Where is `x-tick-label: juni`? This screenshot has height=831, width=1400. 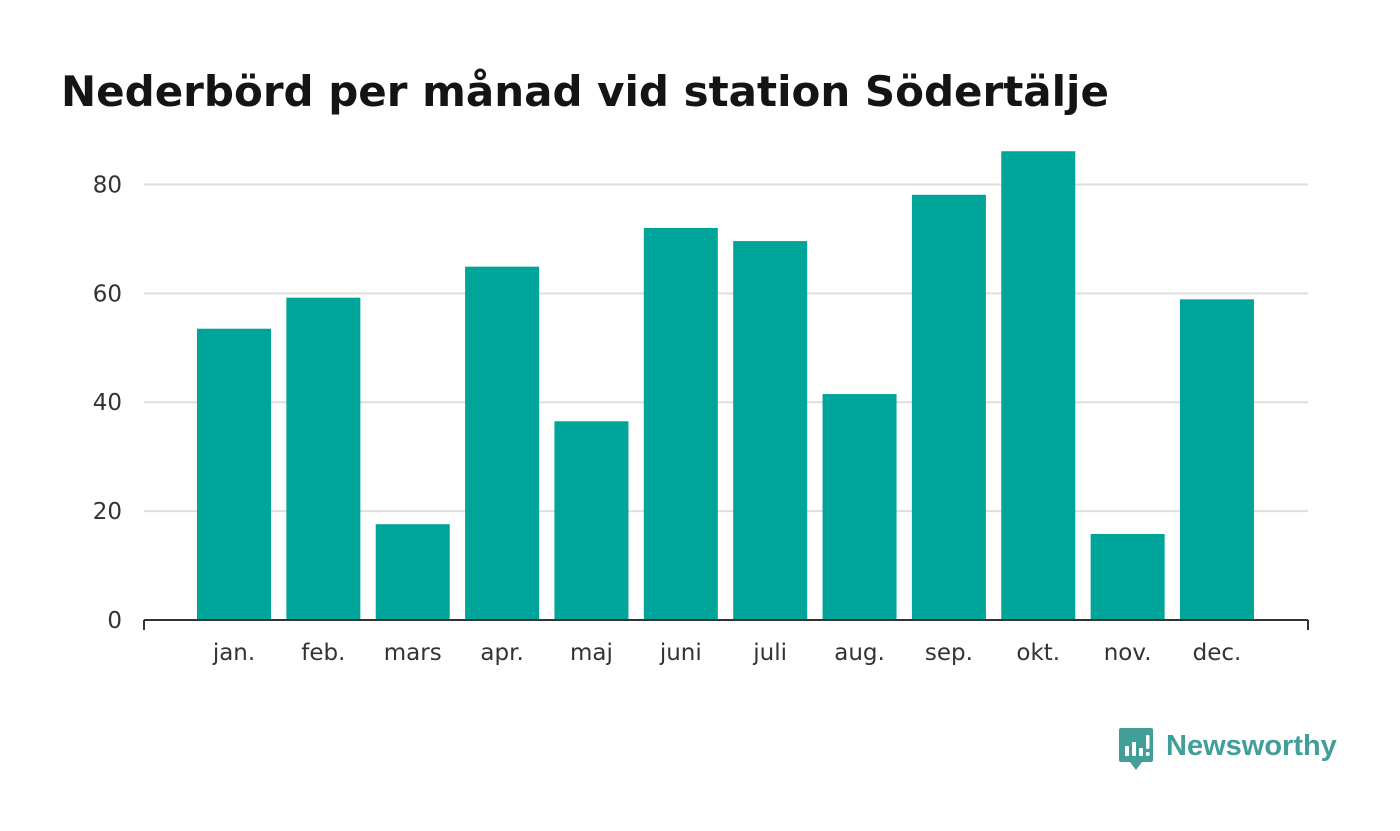
x-tick-label: juni is located at coordinates (680, 653).